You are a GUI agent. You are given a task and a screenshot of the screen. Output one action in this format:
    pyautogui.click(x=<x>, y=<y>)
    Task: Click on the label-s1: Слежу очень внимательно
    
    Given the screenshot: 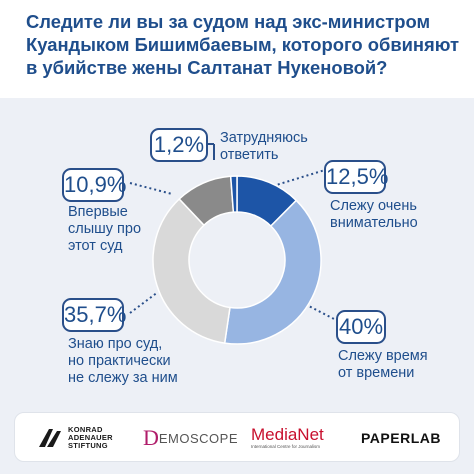 What is the action you would take?
    pyautogui.click(x=374, y=215)
    